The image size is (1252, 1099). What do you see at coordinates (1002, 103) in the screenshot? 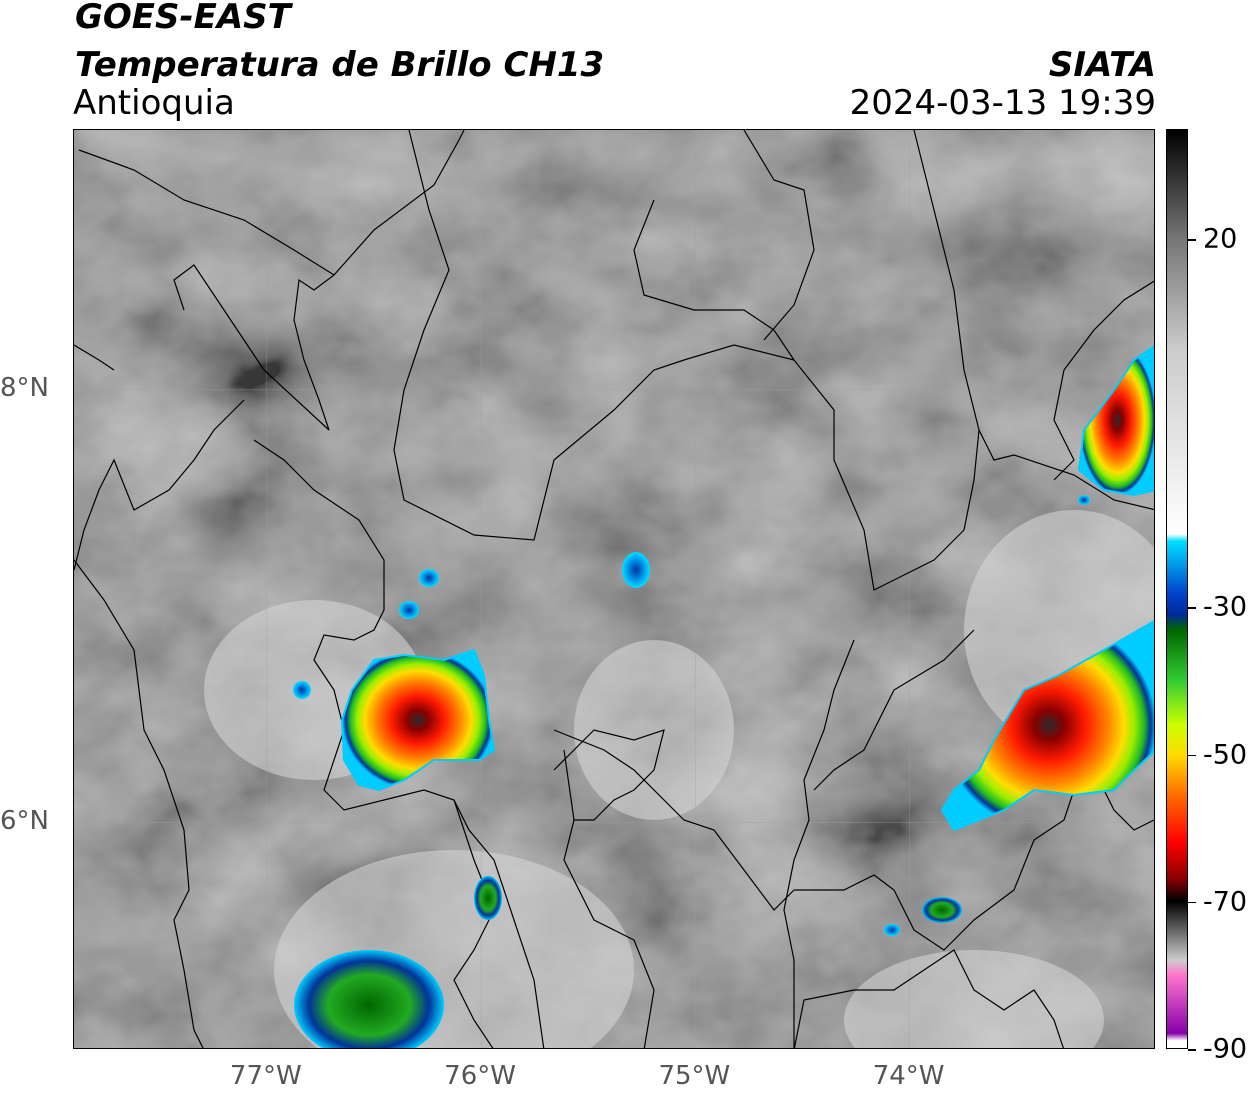
I see `datetime-label: 2024-03-13 19:39` at bounding box center [1002, 103].